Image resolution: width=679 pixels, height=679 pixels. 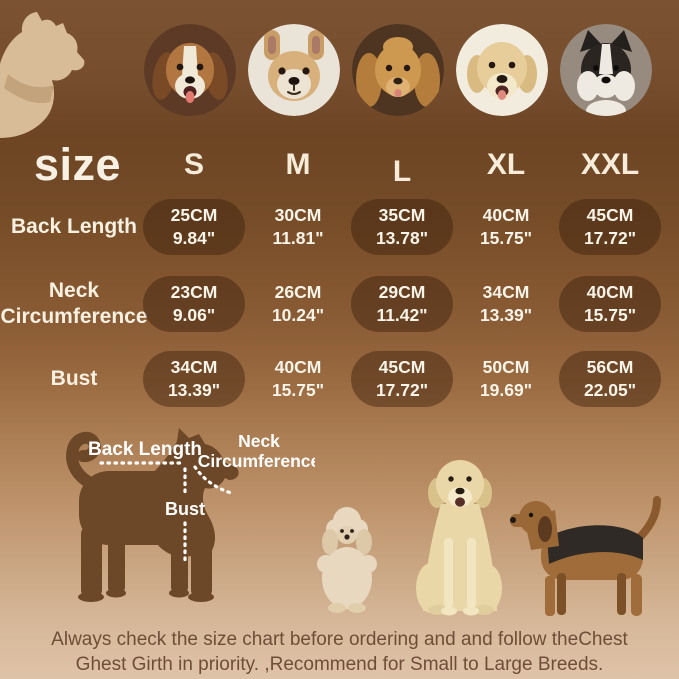 What do you see at coordinates (402, 171) in the screenshot?
I see `column-header-l: L` at bounding box center [402, 171].